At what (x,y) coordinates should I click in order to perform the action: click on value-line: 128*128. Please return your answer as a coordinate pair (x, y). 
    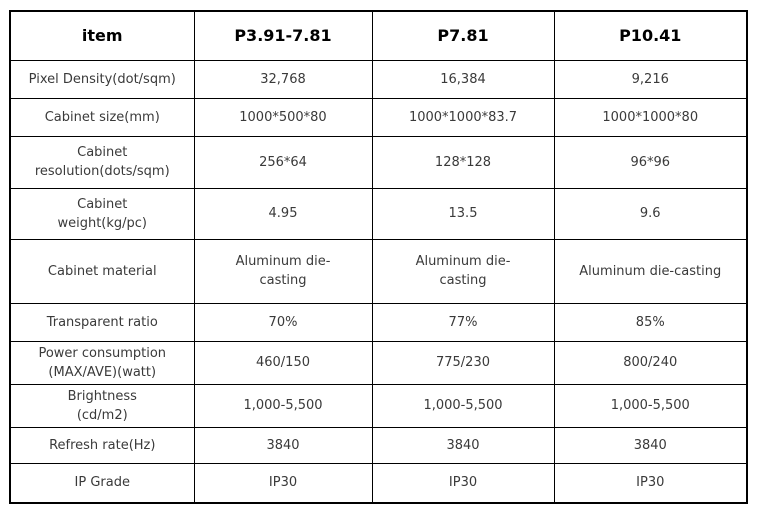
    Looking at the image, I should click on (463, 162).